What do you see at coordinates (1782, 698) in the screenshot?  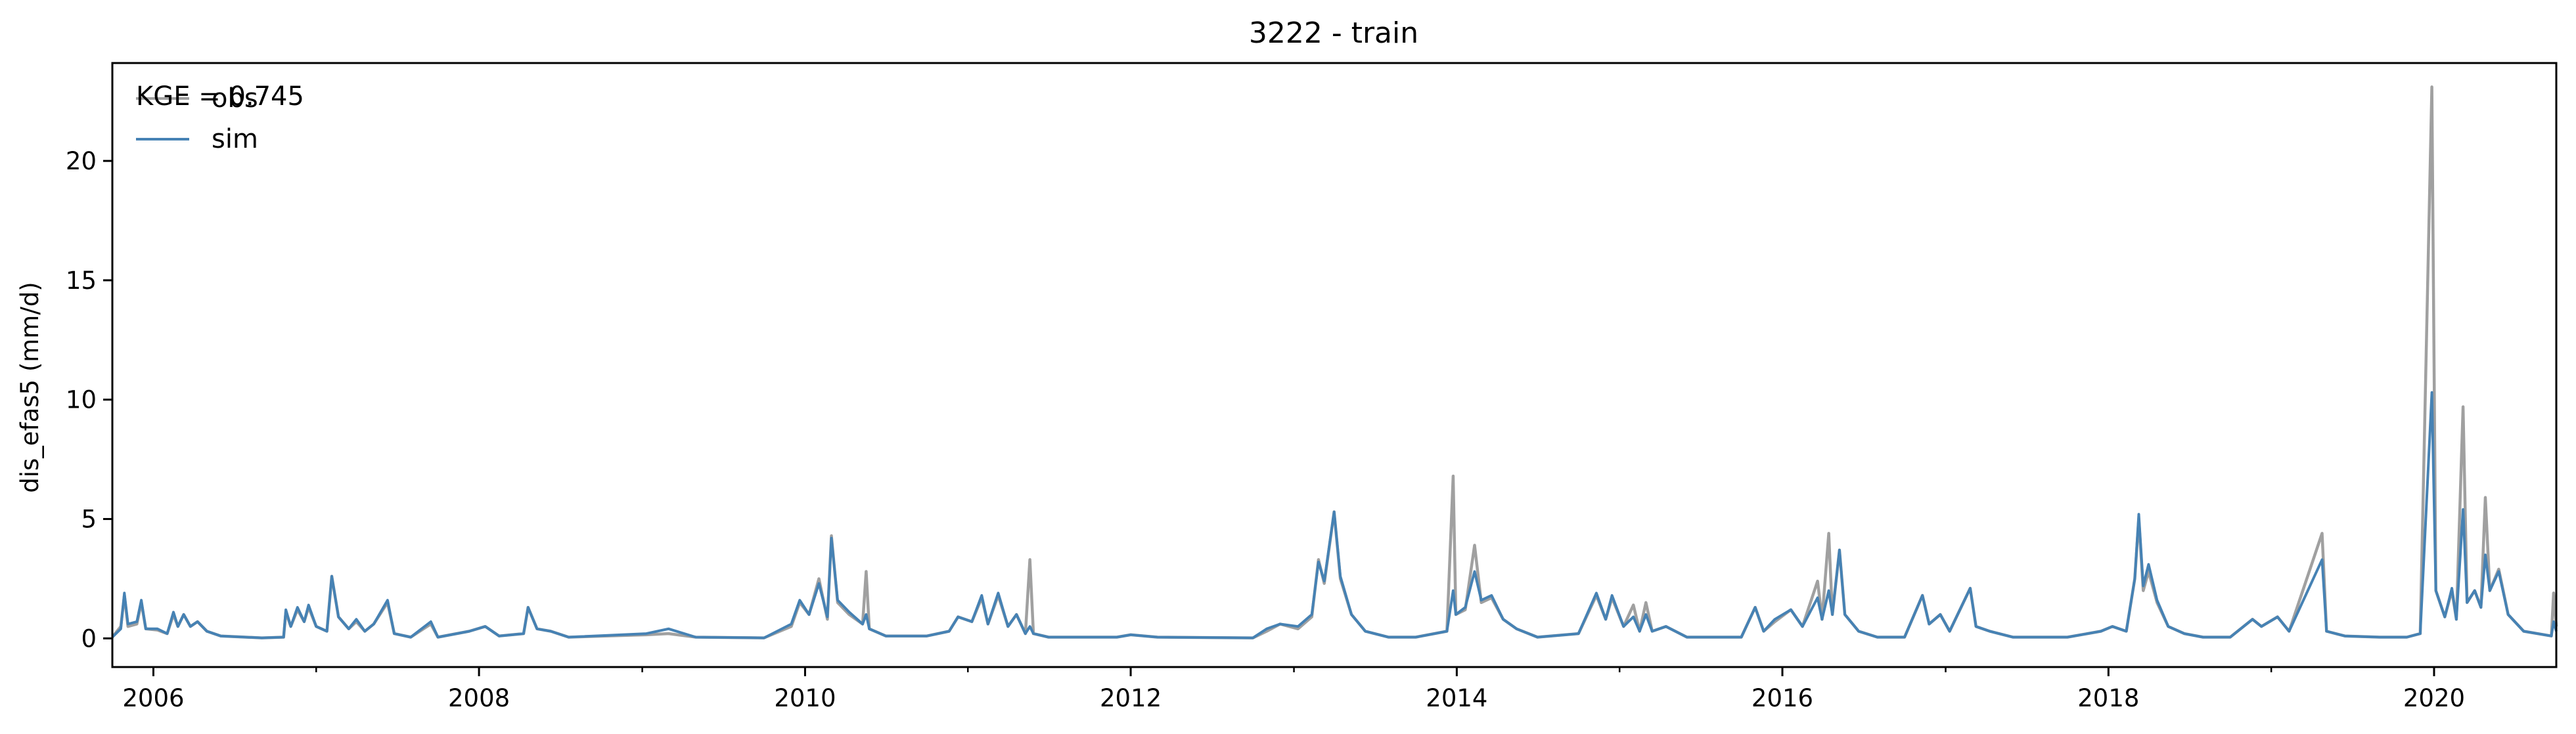 I see `x-tick-label: 2016` at bounding box center [1782, 698].